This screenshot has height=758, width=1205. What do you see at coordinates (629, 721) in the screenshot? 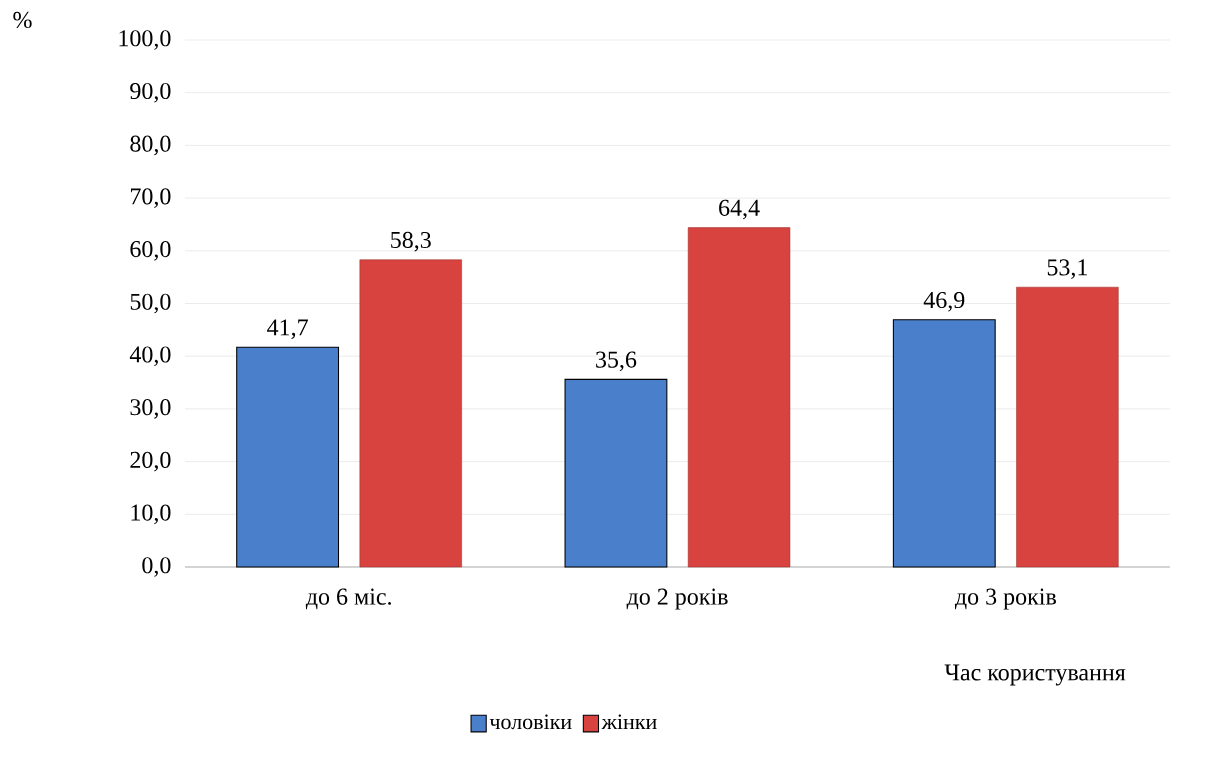
I see `legend-label: жінки` at bounding box center [629, 721].